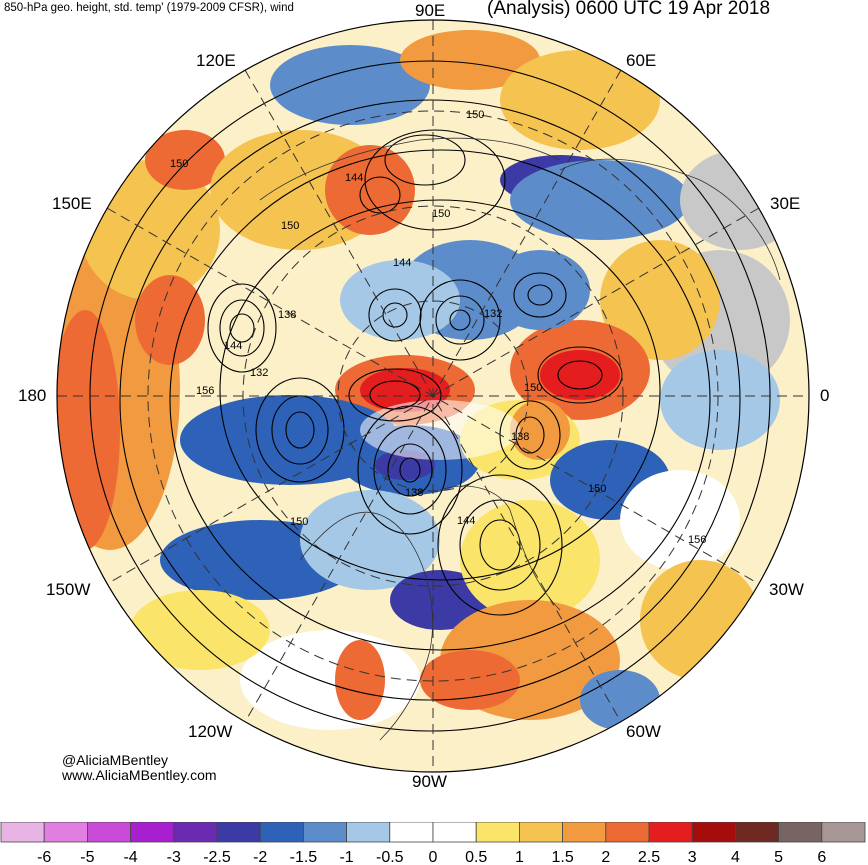 The image size is (868, 865). Describe the element at coordinates (692, 857) in the screenshot. I see `colorbar-tick-label: 3` at that location.